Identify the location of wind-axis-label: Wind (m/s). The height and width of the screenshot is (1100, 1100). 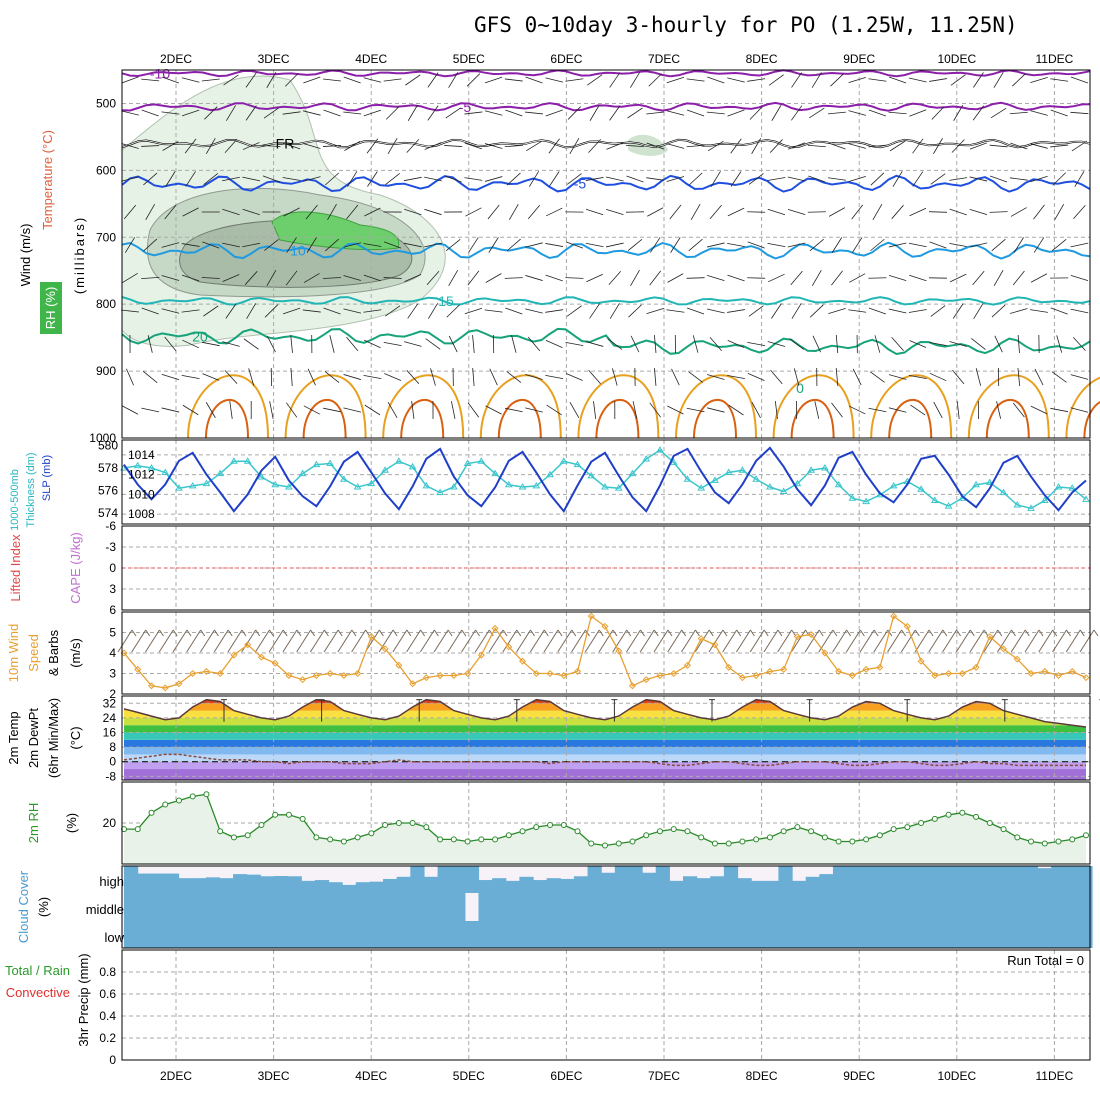
(25, 255).